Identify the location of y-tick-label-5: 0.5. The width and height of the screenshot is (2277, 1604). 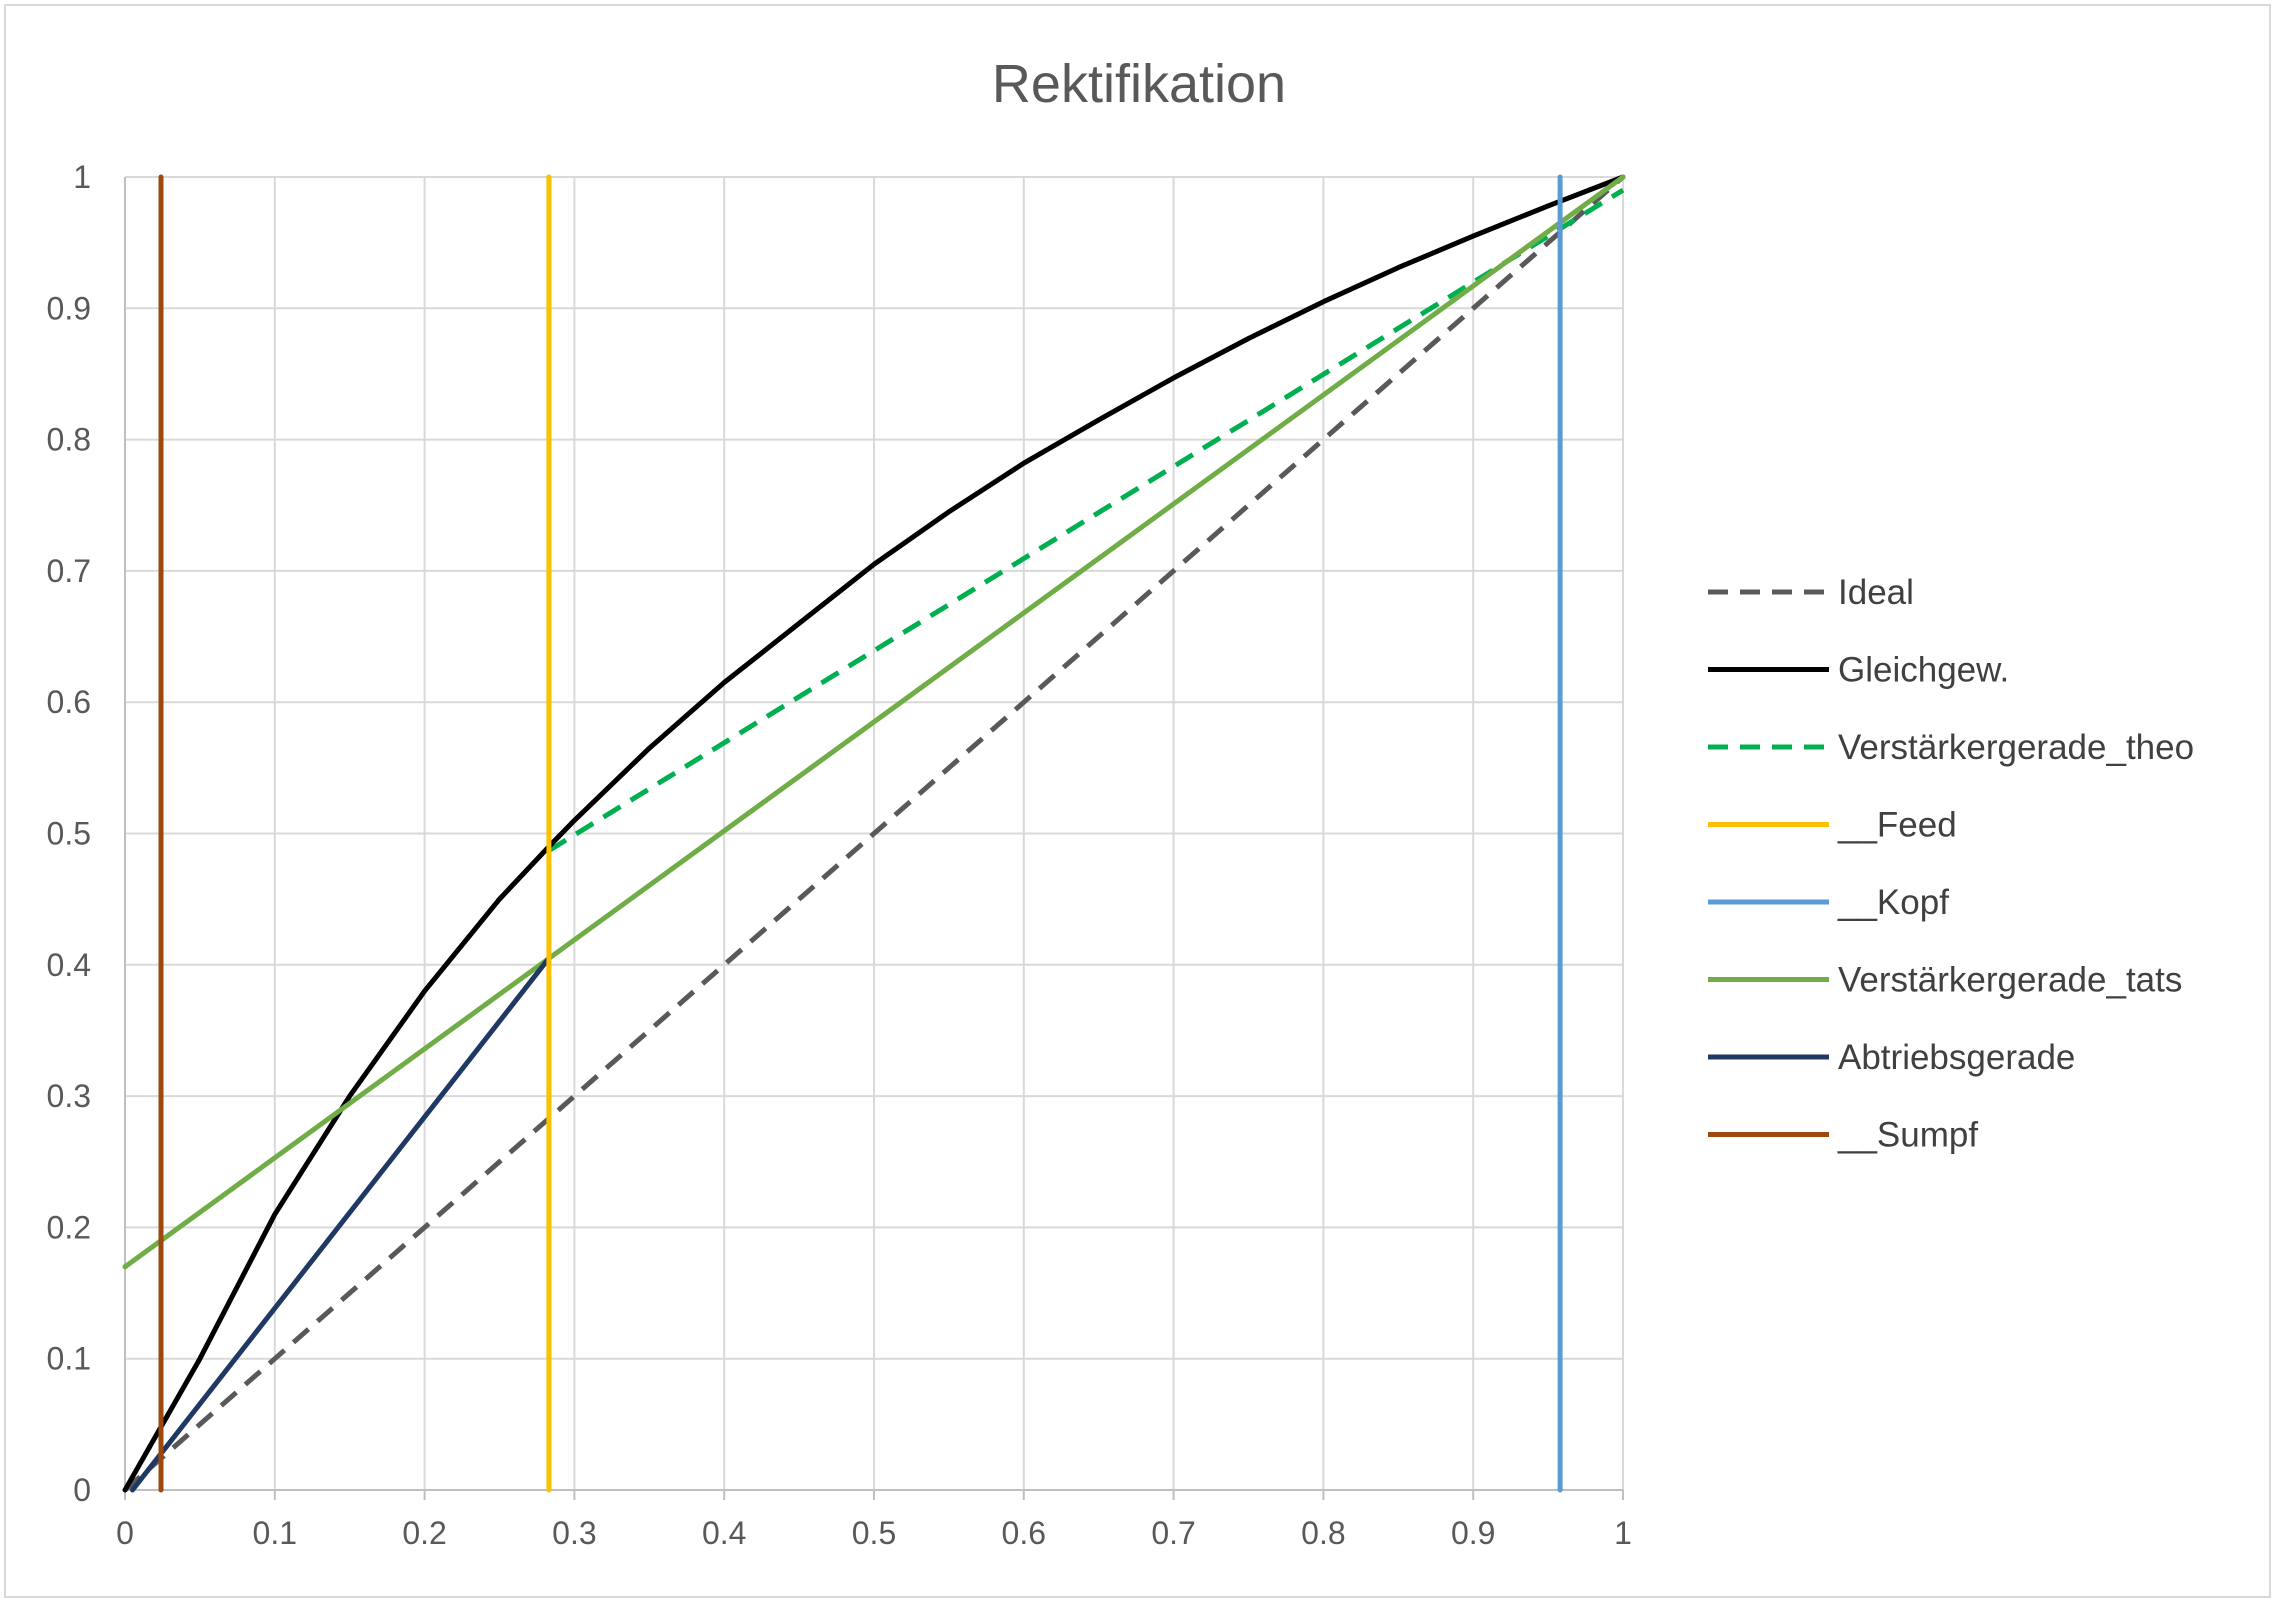
(69, 834).